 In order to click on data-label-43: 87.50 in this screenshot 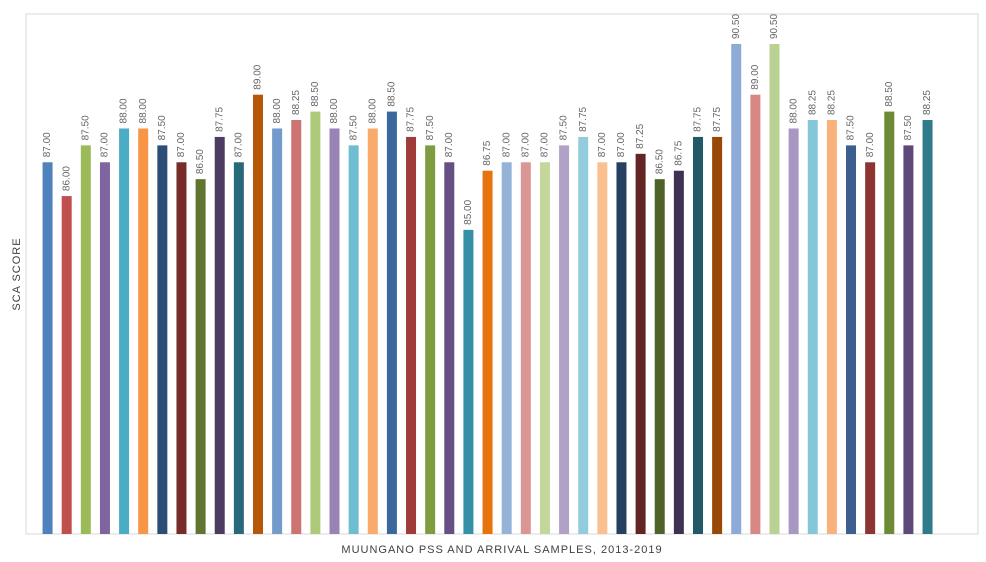, I will do `click(851, 127)`.